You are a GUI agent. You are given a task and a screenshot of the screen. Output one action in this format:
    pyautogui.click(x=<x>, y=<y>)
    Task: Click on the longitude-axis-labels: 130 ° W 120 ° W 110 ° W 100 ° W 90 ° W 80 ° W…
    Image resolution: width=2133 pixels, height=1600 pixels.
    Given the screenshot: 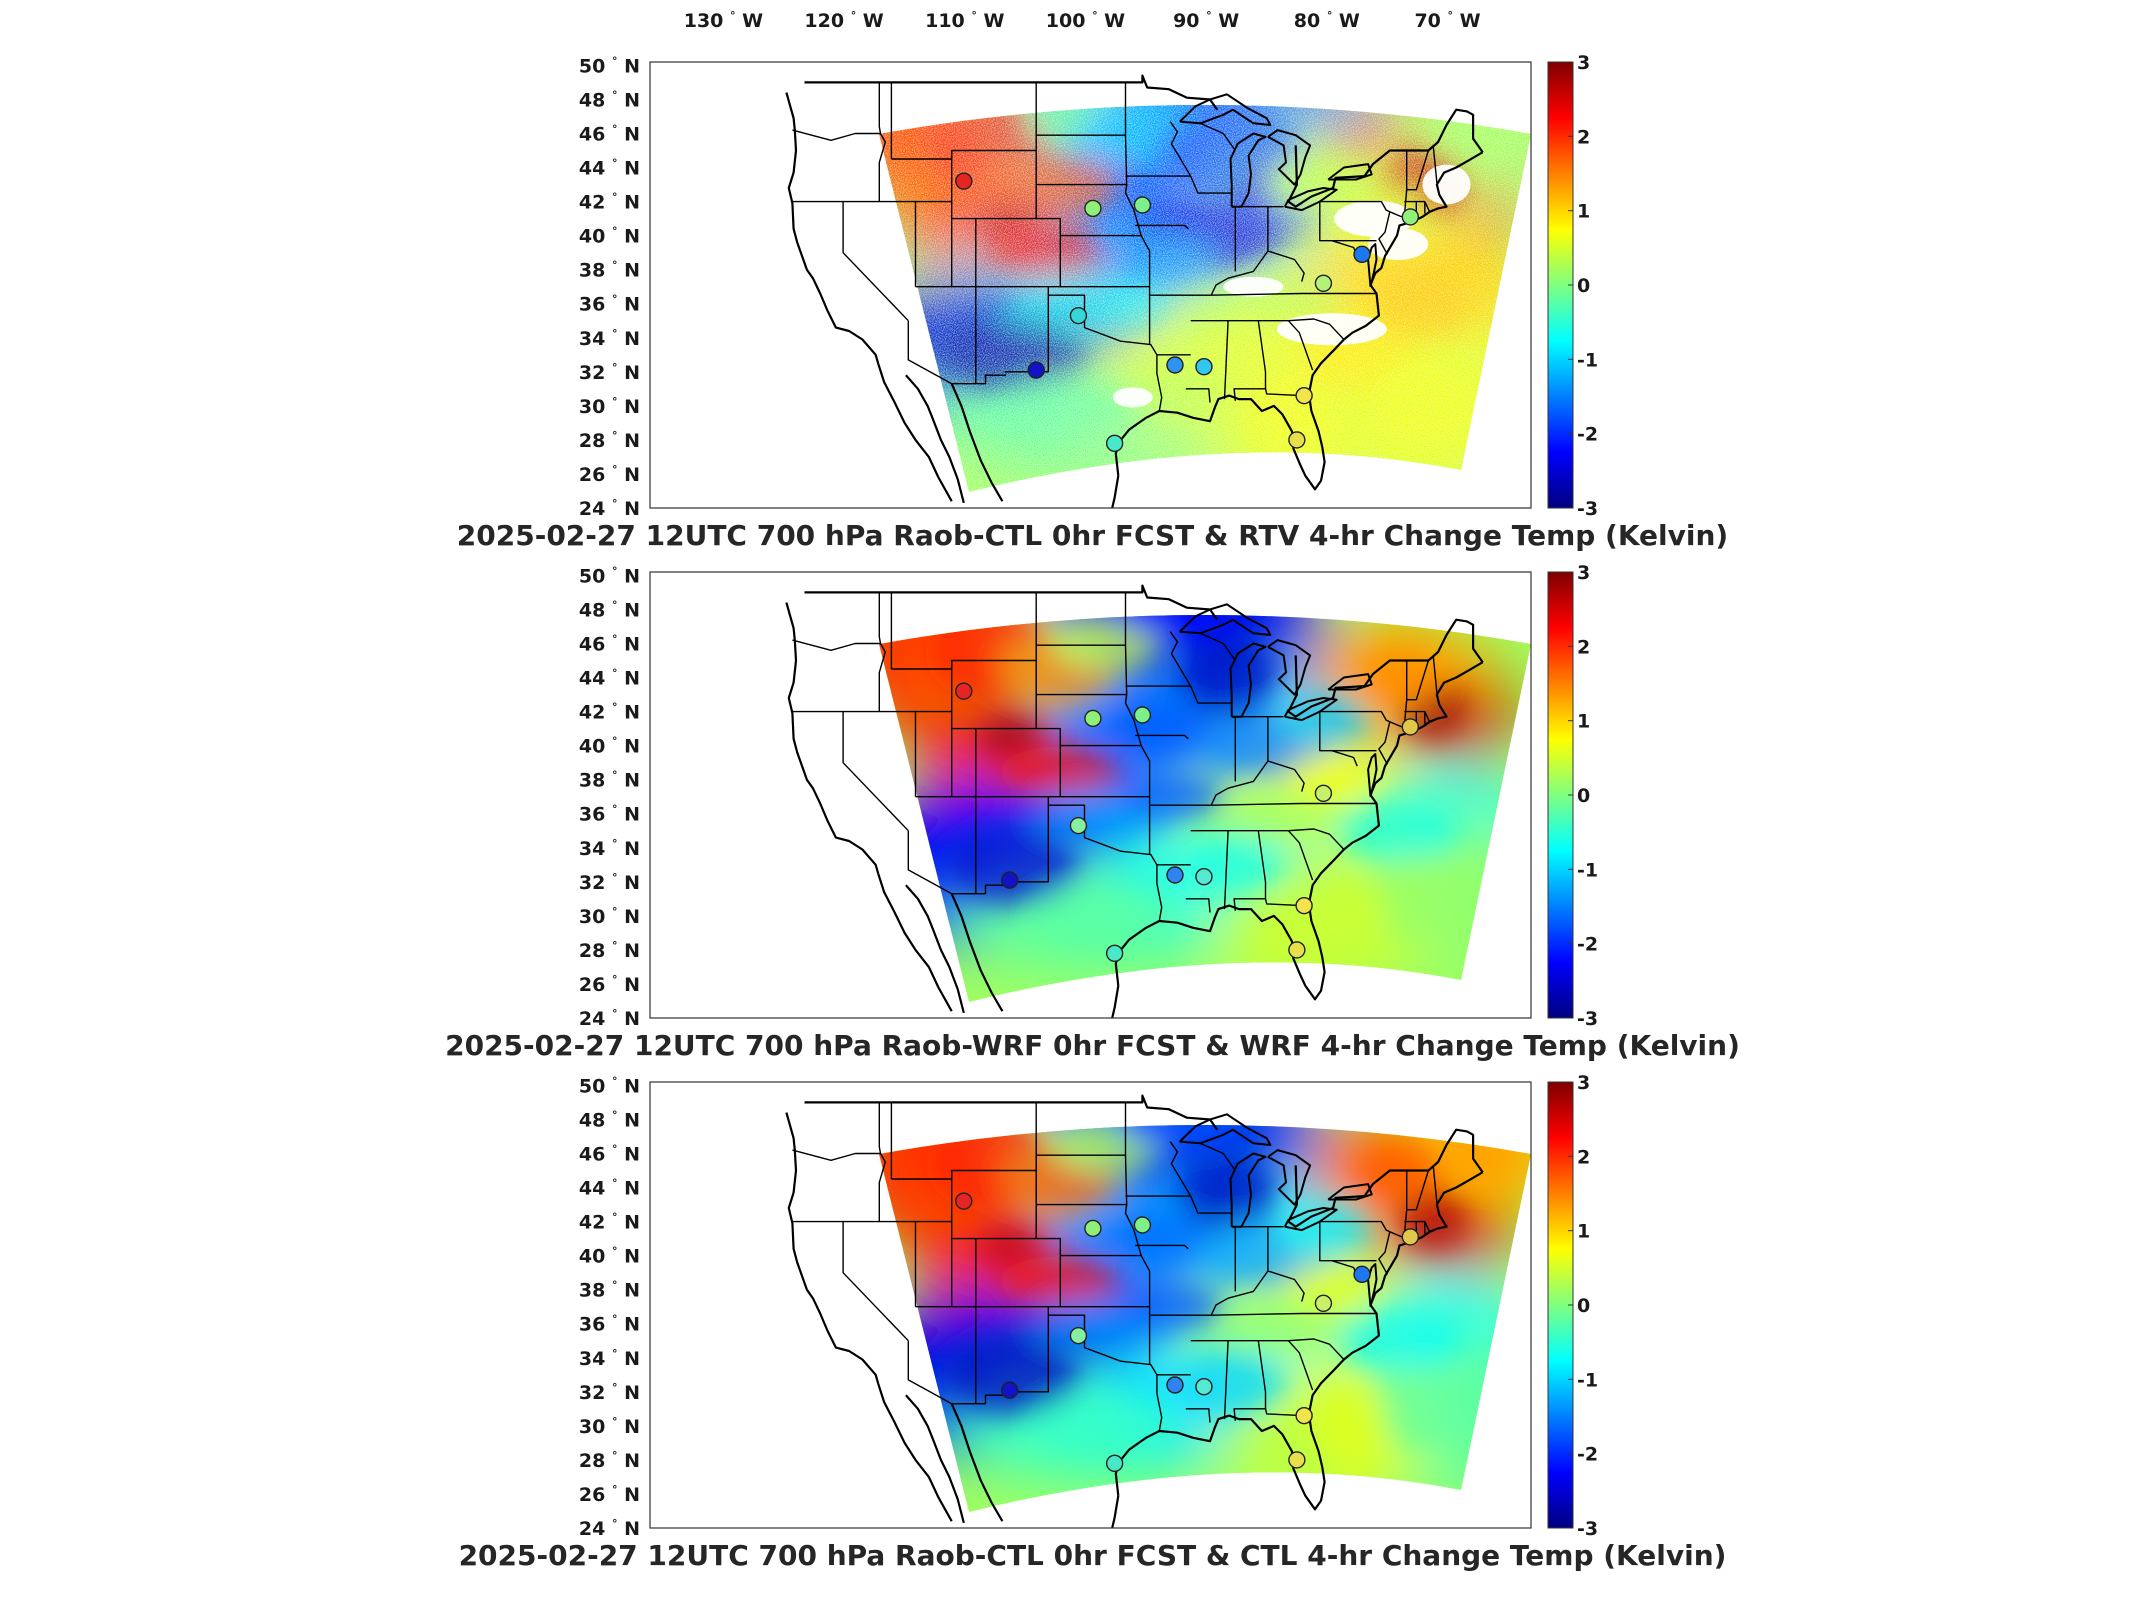 What is the action you would take?
    pyautogui.click(x=1082, y=20)
    